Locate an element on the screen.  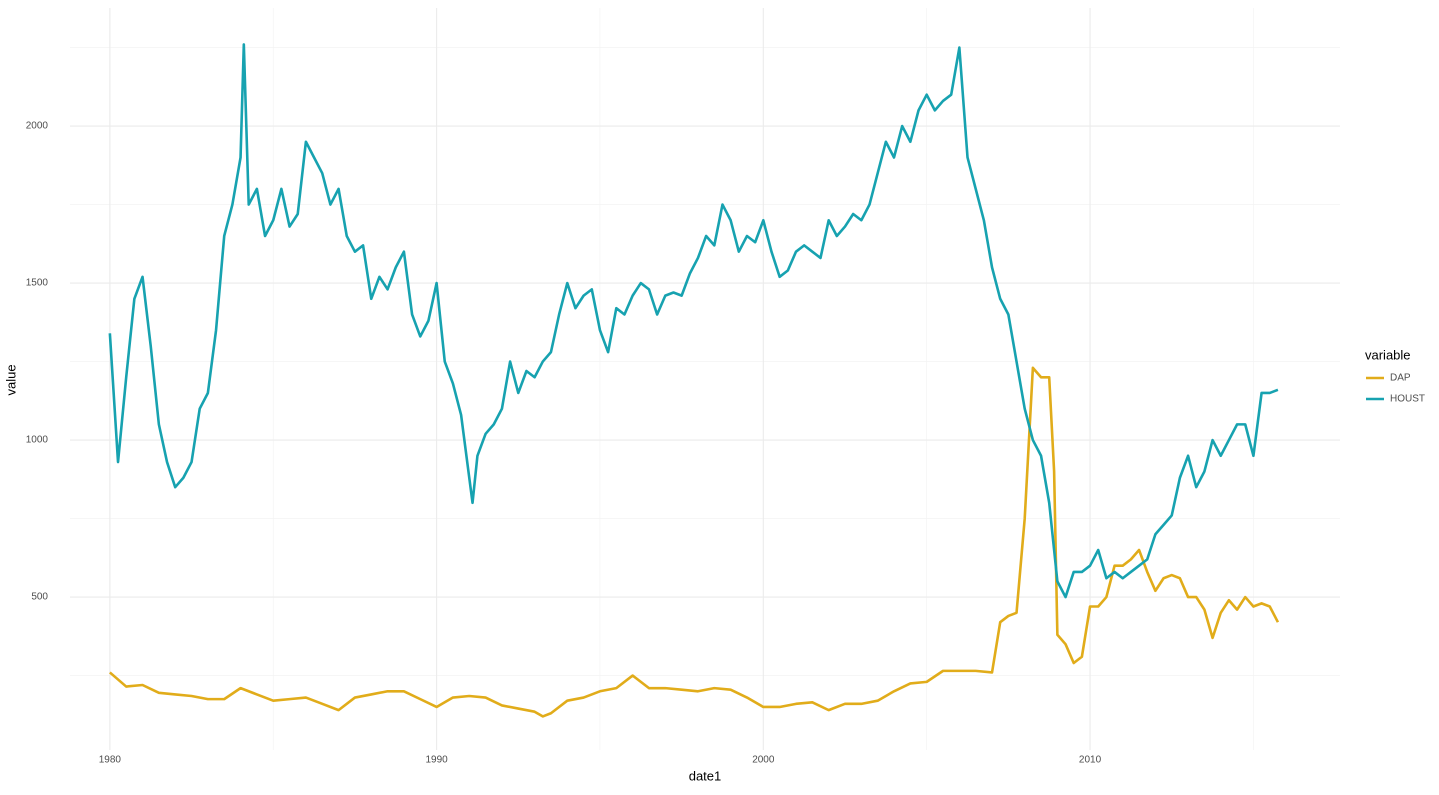
y-tick-label: 1000 is located at coordinates (37, 440).